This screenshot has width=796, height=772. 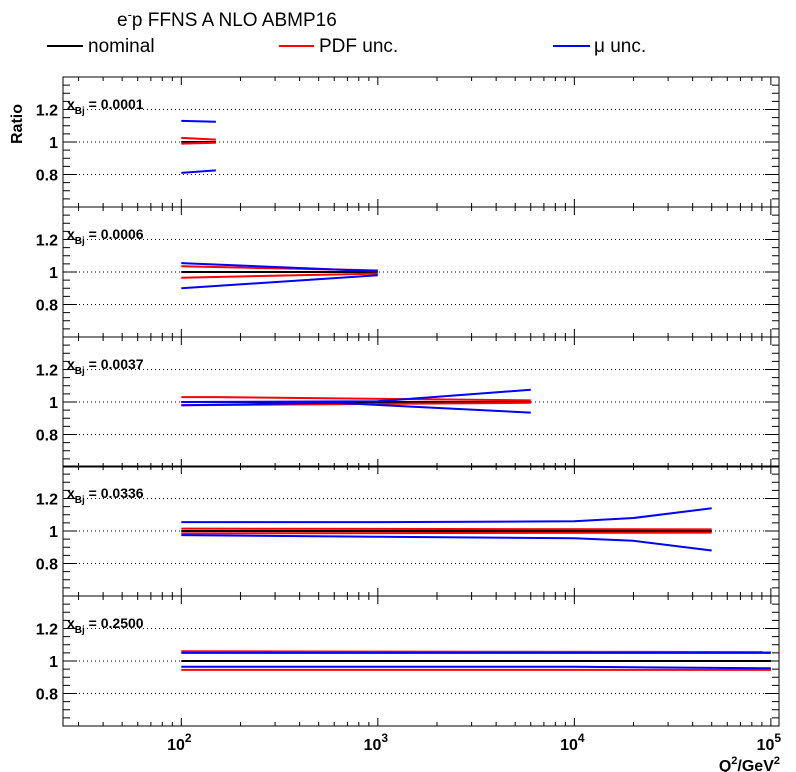 I want to click on panel-label: xBj = 0.0001, so click(x=105, y=106).